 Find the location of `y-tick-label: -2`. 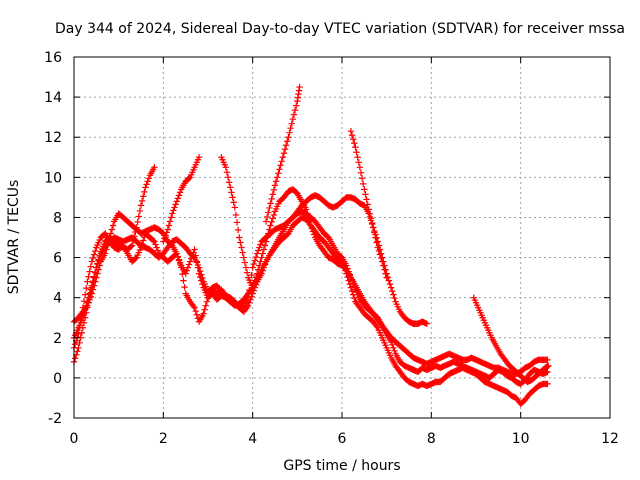

y-tick-label: -2 is located at coordinates (55, 419).